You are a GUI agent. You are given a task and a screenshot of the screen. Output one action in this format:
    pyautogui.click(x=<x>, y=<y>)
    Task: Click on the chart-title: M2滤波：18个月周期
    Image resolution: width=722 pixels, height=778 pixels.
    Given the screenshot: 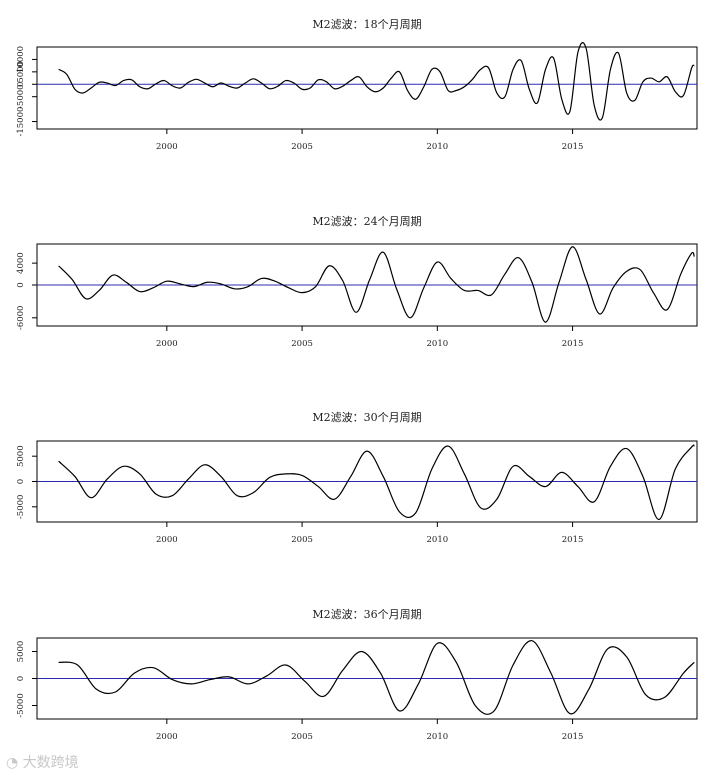 What is the action you would take?
    pyautogui.click(x=366, y=24)
    